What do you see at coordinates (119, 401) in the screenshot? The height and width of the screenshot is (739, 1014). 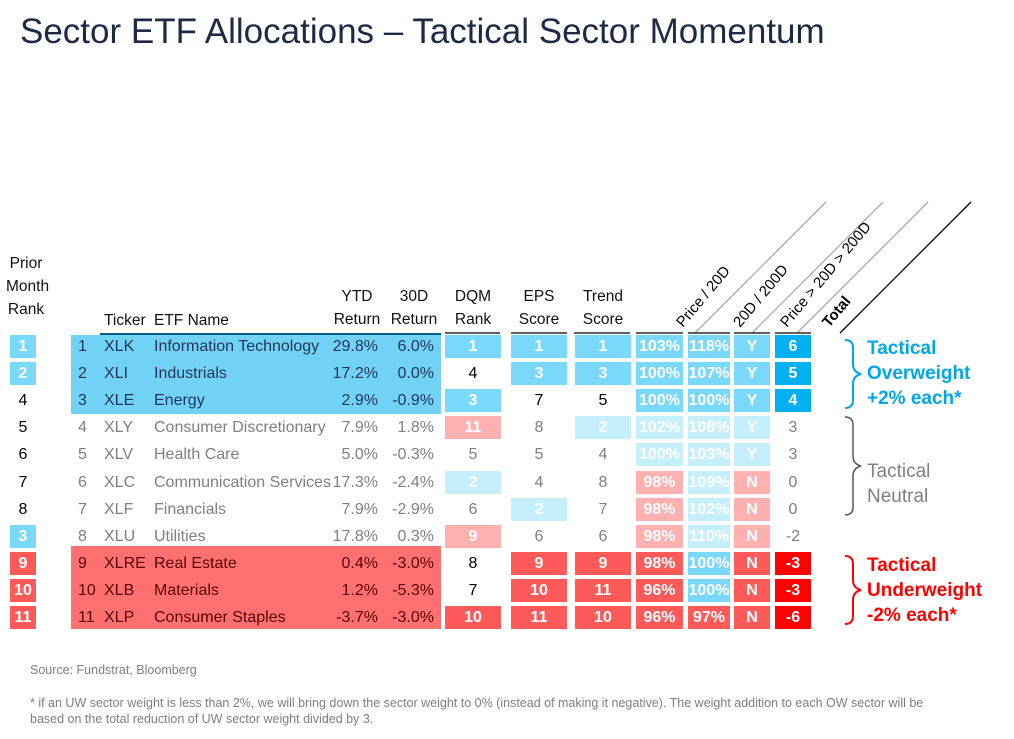 I see `ticker: XLE` at bounding box center [119, 401].